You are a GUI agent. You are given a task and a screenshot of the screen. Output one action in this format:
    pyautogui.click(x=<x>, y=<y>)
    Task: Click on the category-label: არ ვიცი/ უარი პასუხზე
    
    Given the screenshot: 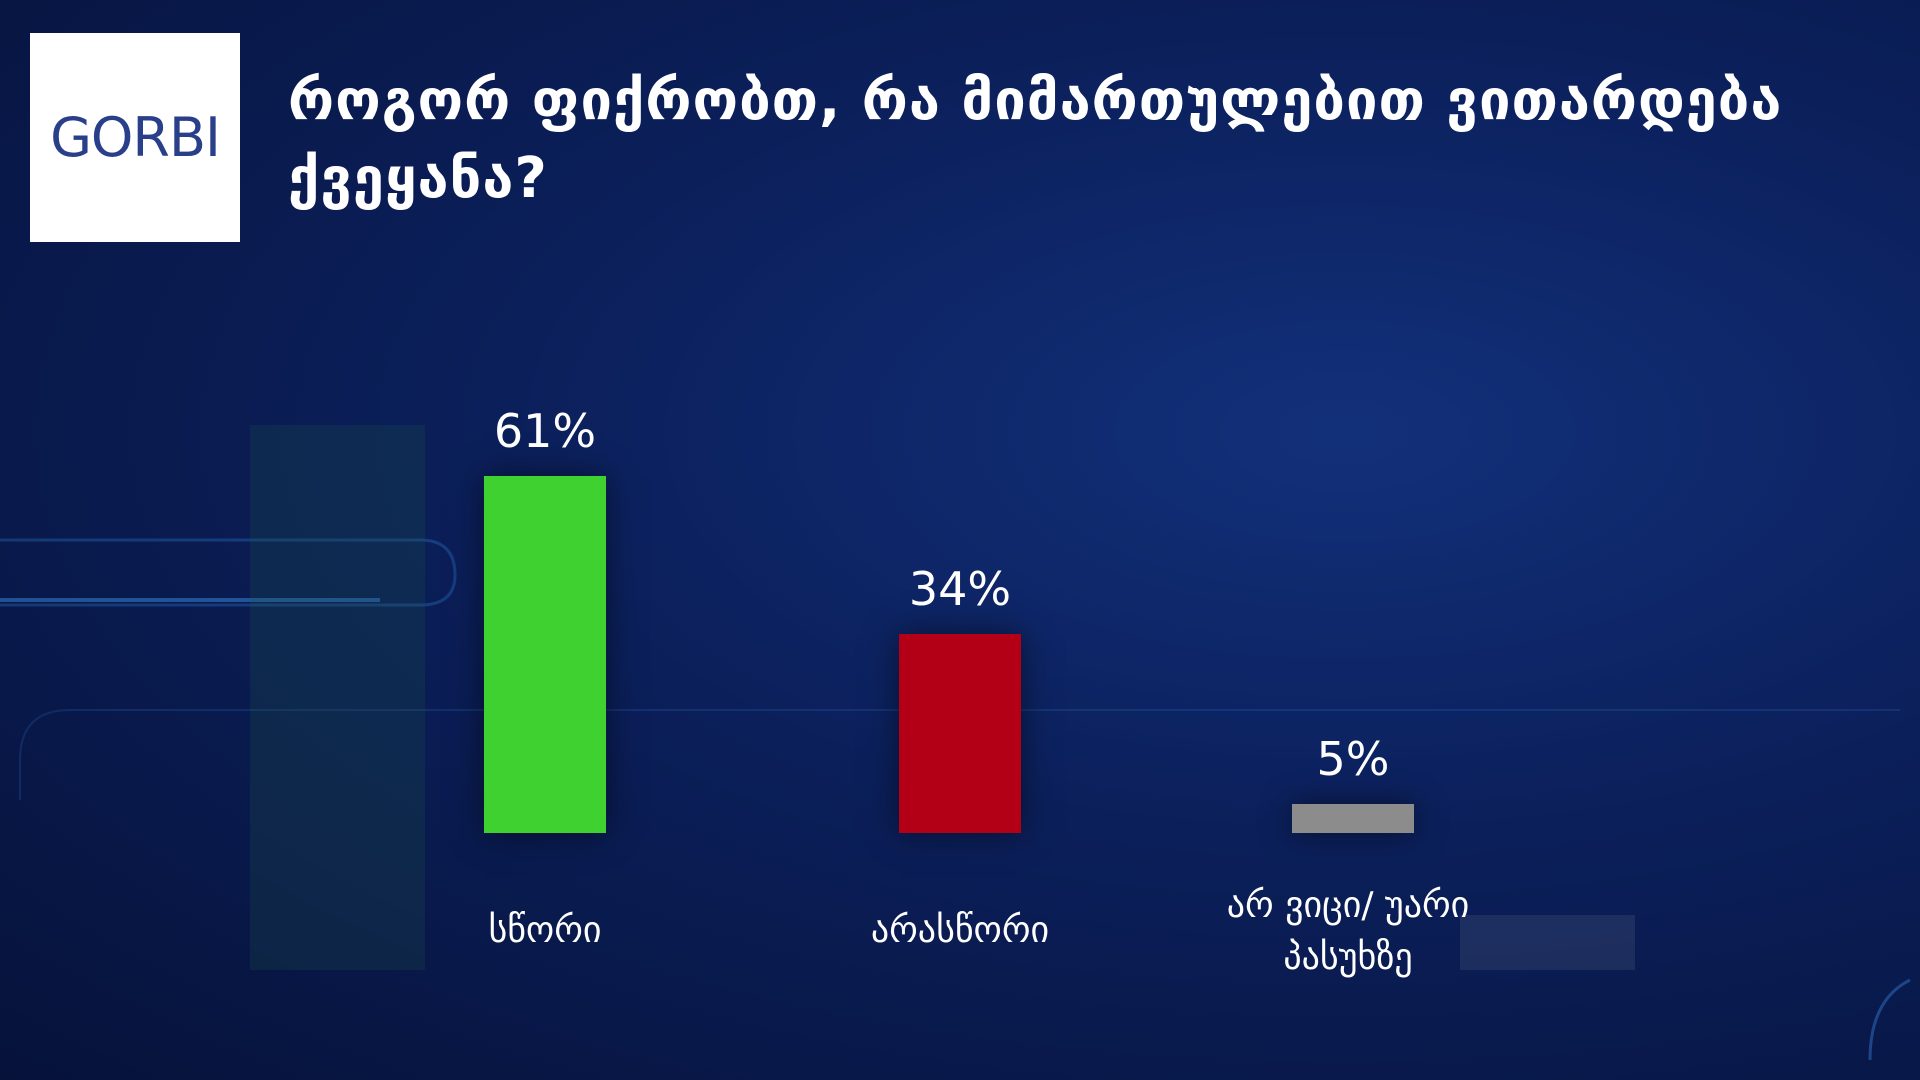 What is the action you would take?
    pyautogui.click(x=1348, y=931)
    